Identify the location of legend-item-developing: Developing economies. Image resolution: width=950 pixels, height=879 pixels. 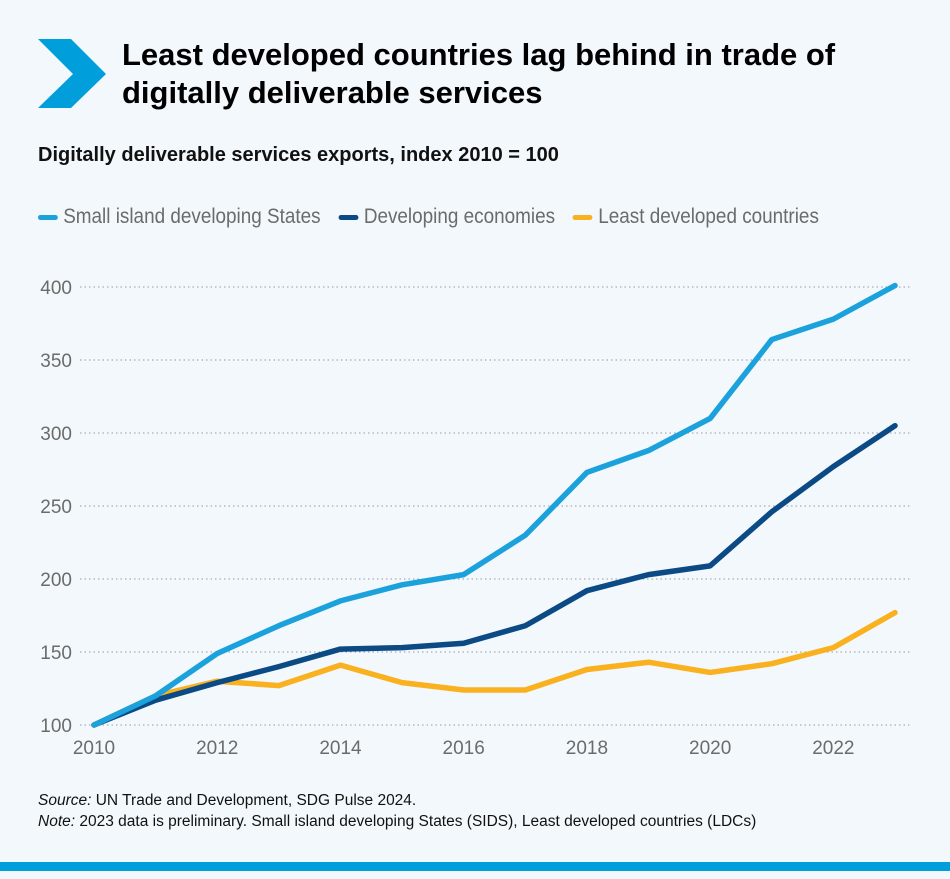
(447, 217).